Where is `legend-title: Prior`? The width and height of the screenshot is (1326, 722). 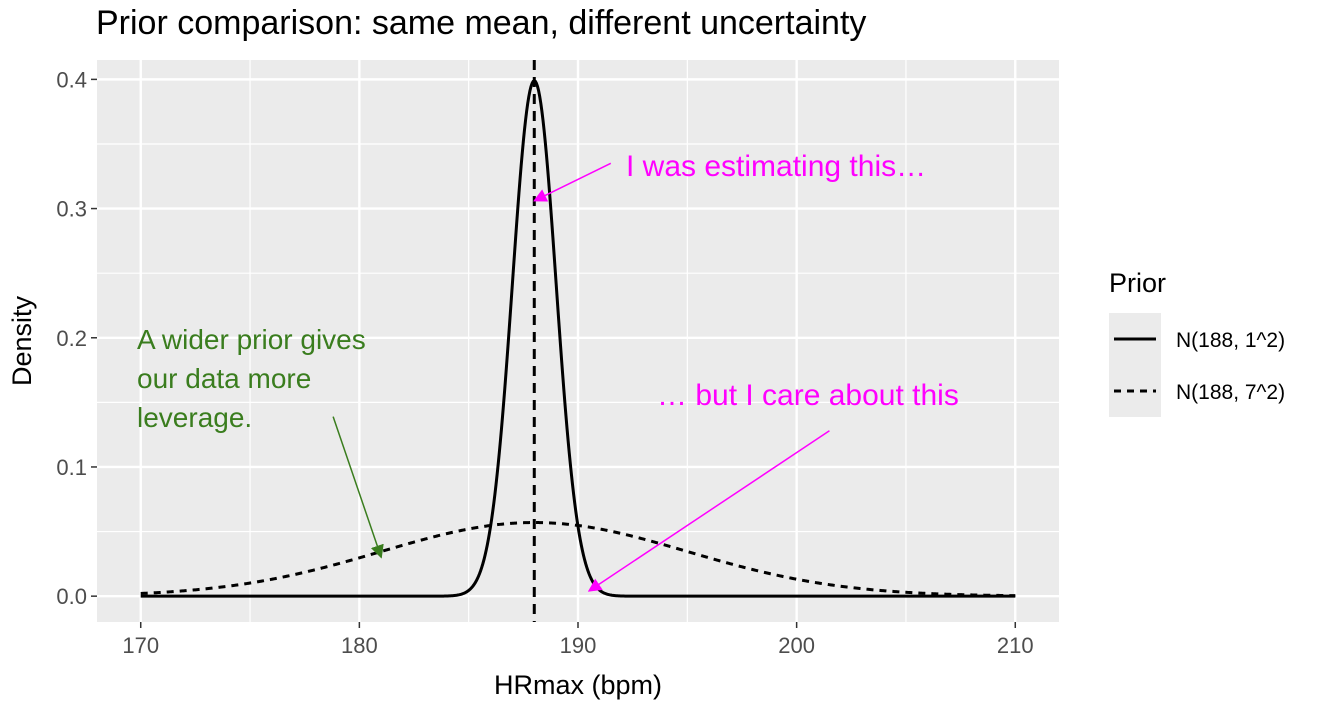
legend-title: Prior is located at coordinates (1137, 283).